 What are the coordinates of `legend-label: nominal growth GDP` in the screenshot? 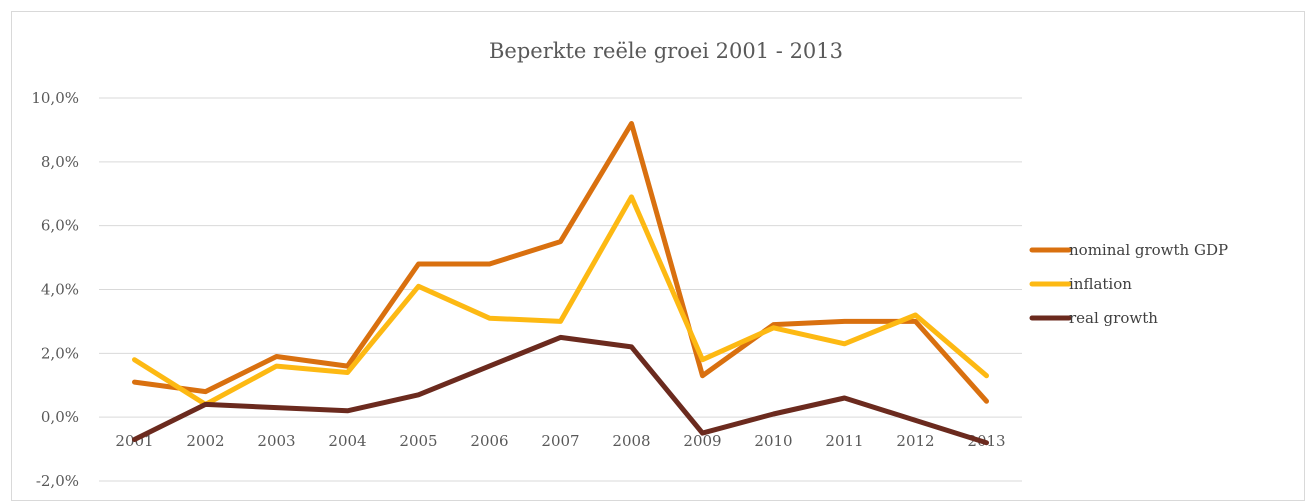 It's located at (1148, 250).